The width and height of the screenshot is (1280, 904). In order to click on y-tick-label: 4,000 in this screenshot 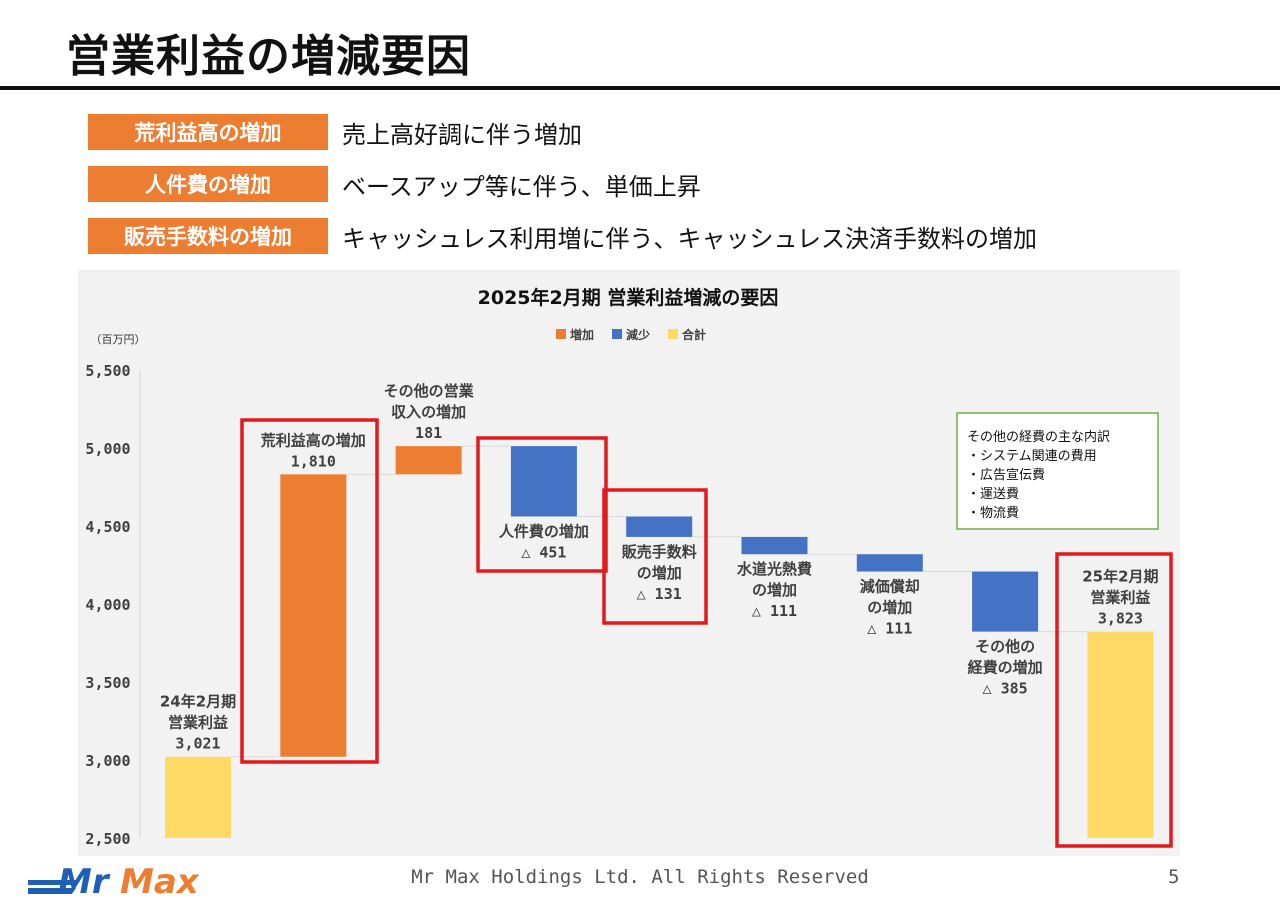, I will do `click(107, 605)`.